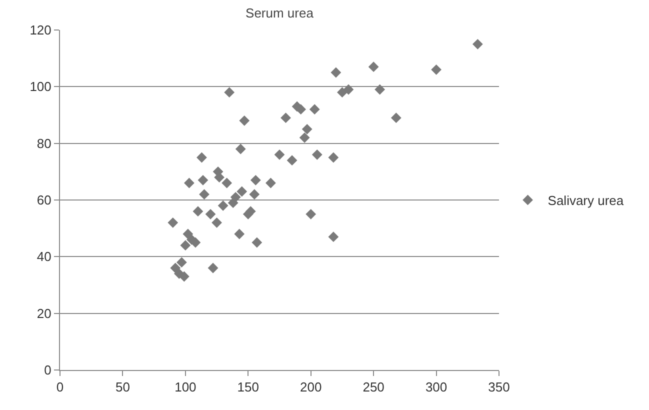 This screenshot has height=410, width=649. What do you see at coordinates (60, 387) in the screenshot?
I see `x-tick-label: 0` at bounding box center [60, 387].